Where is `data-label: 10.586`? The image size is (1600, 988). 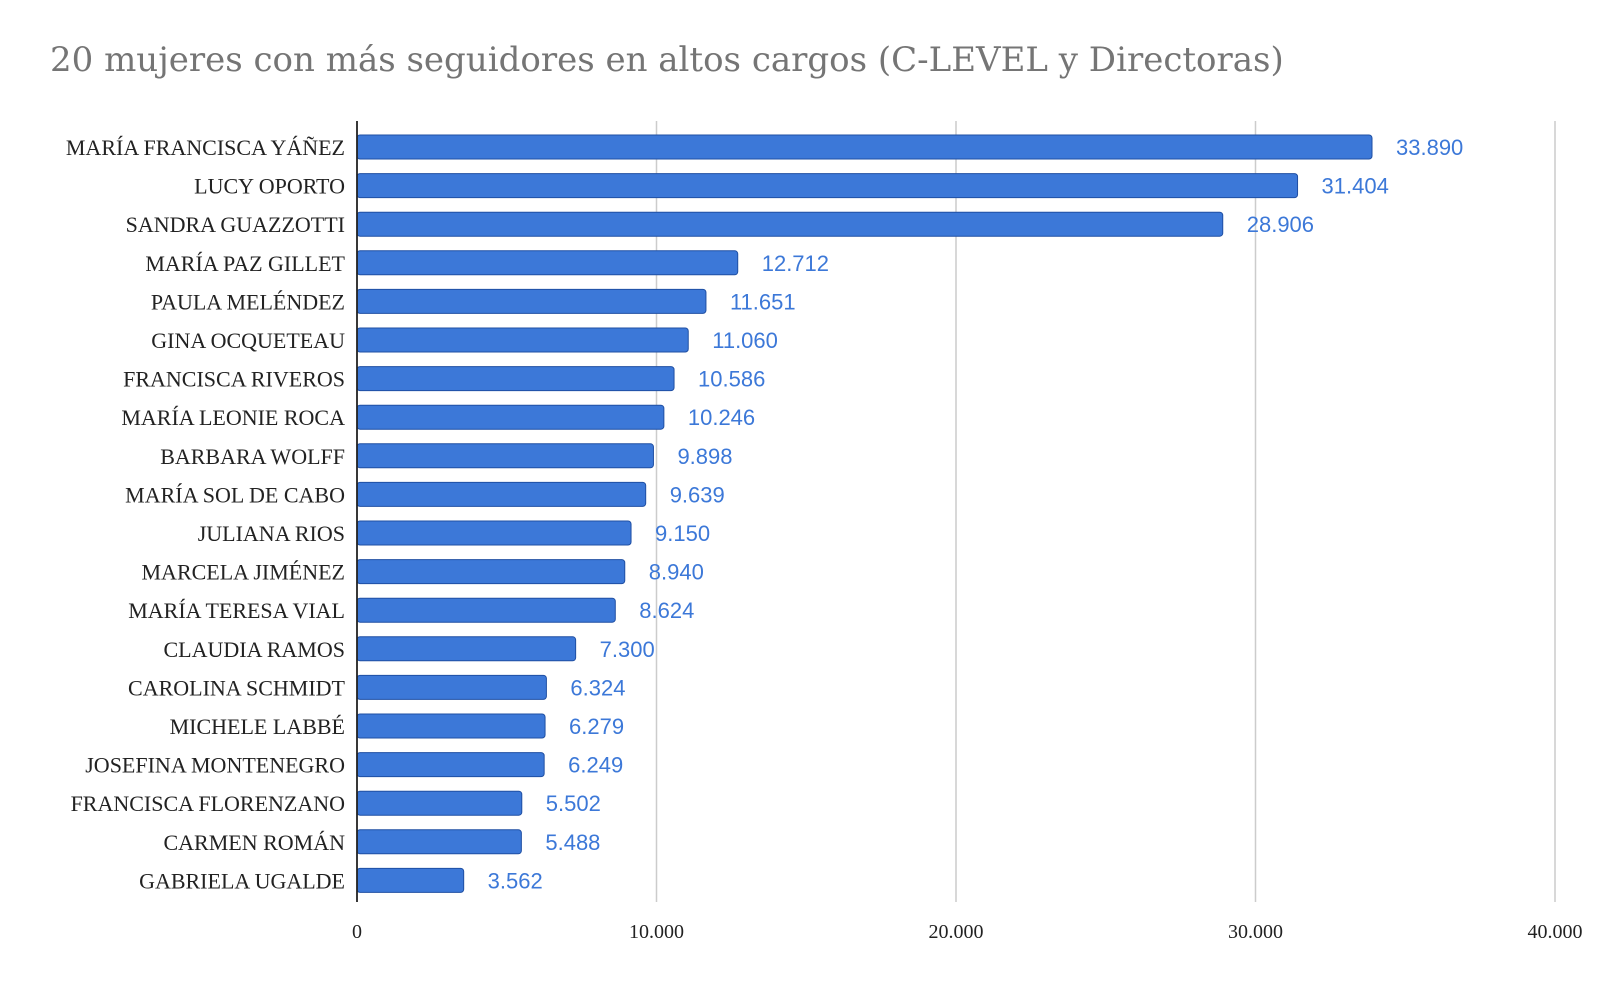
data-label: 10.586 is located at coordinates (731, 379).